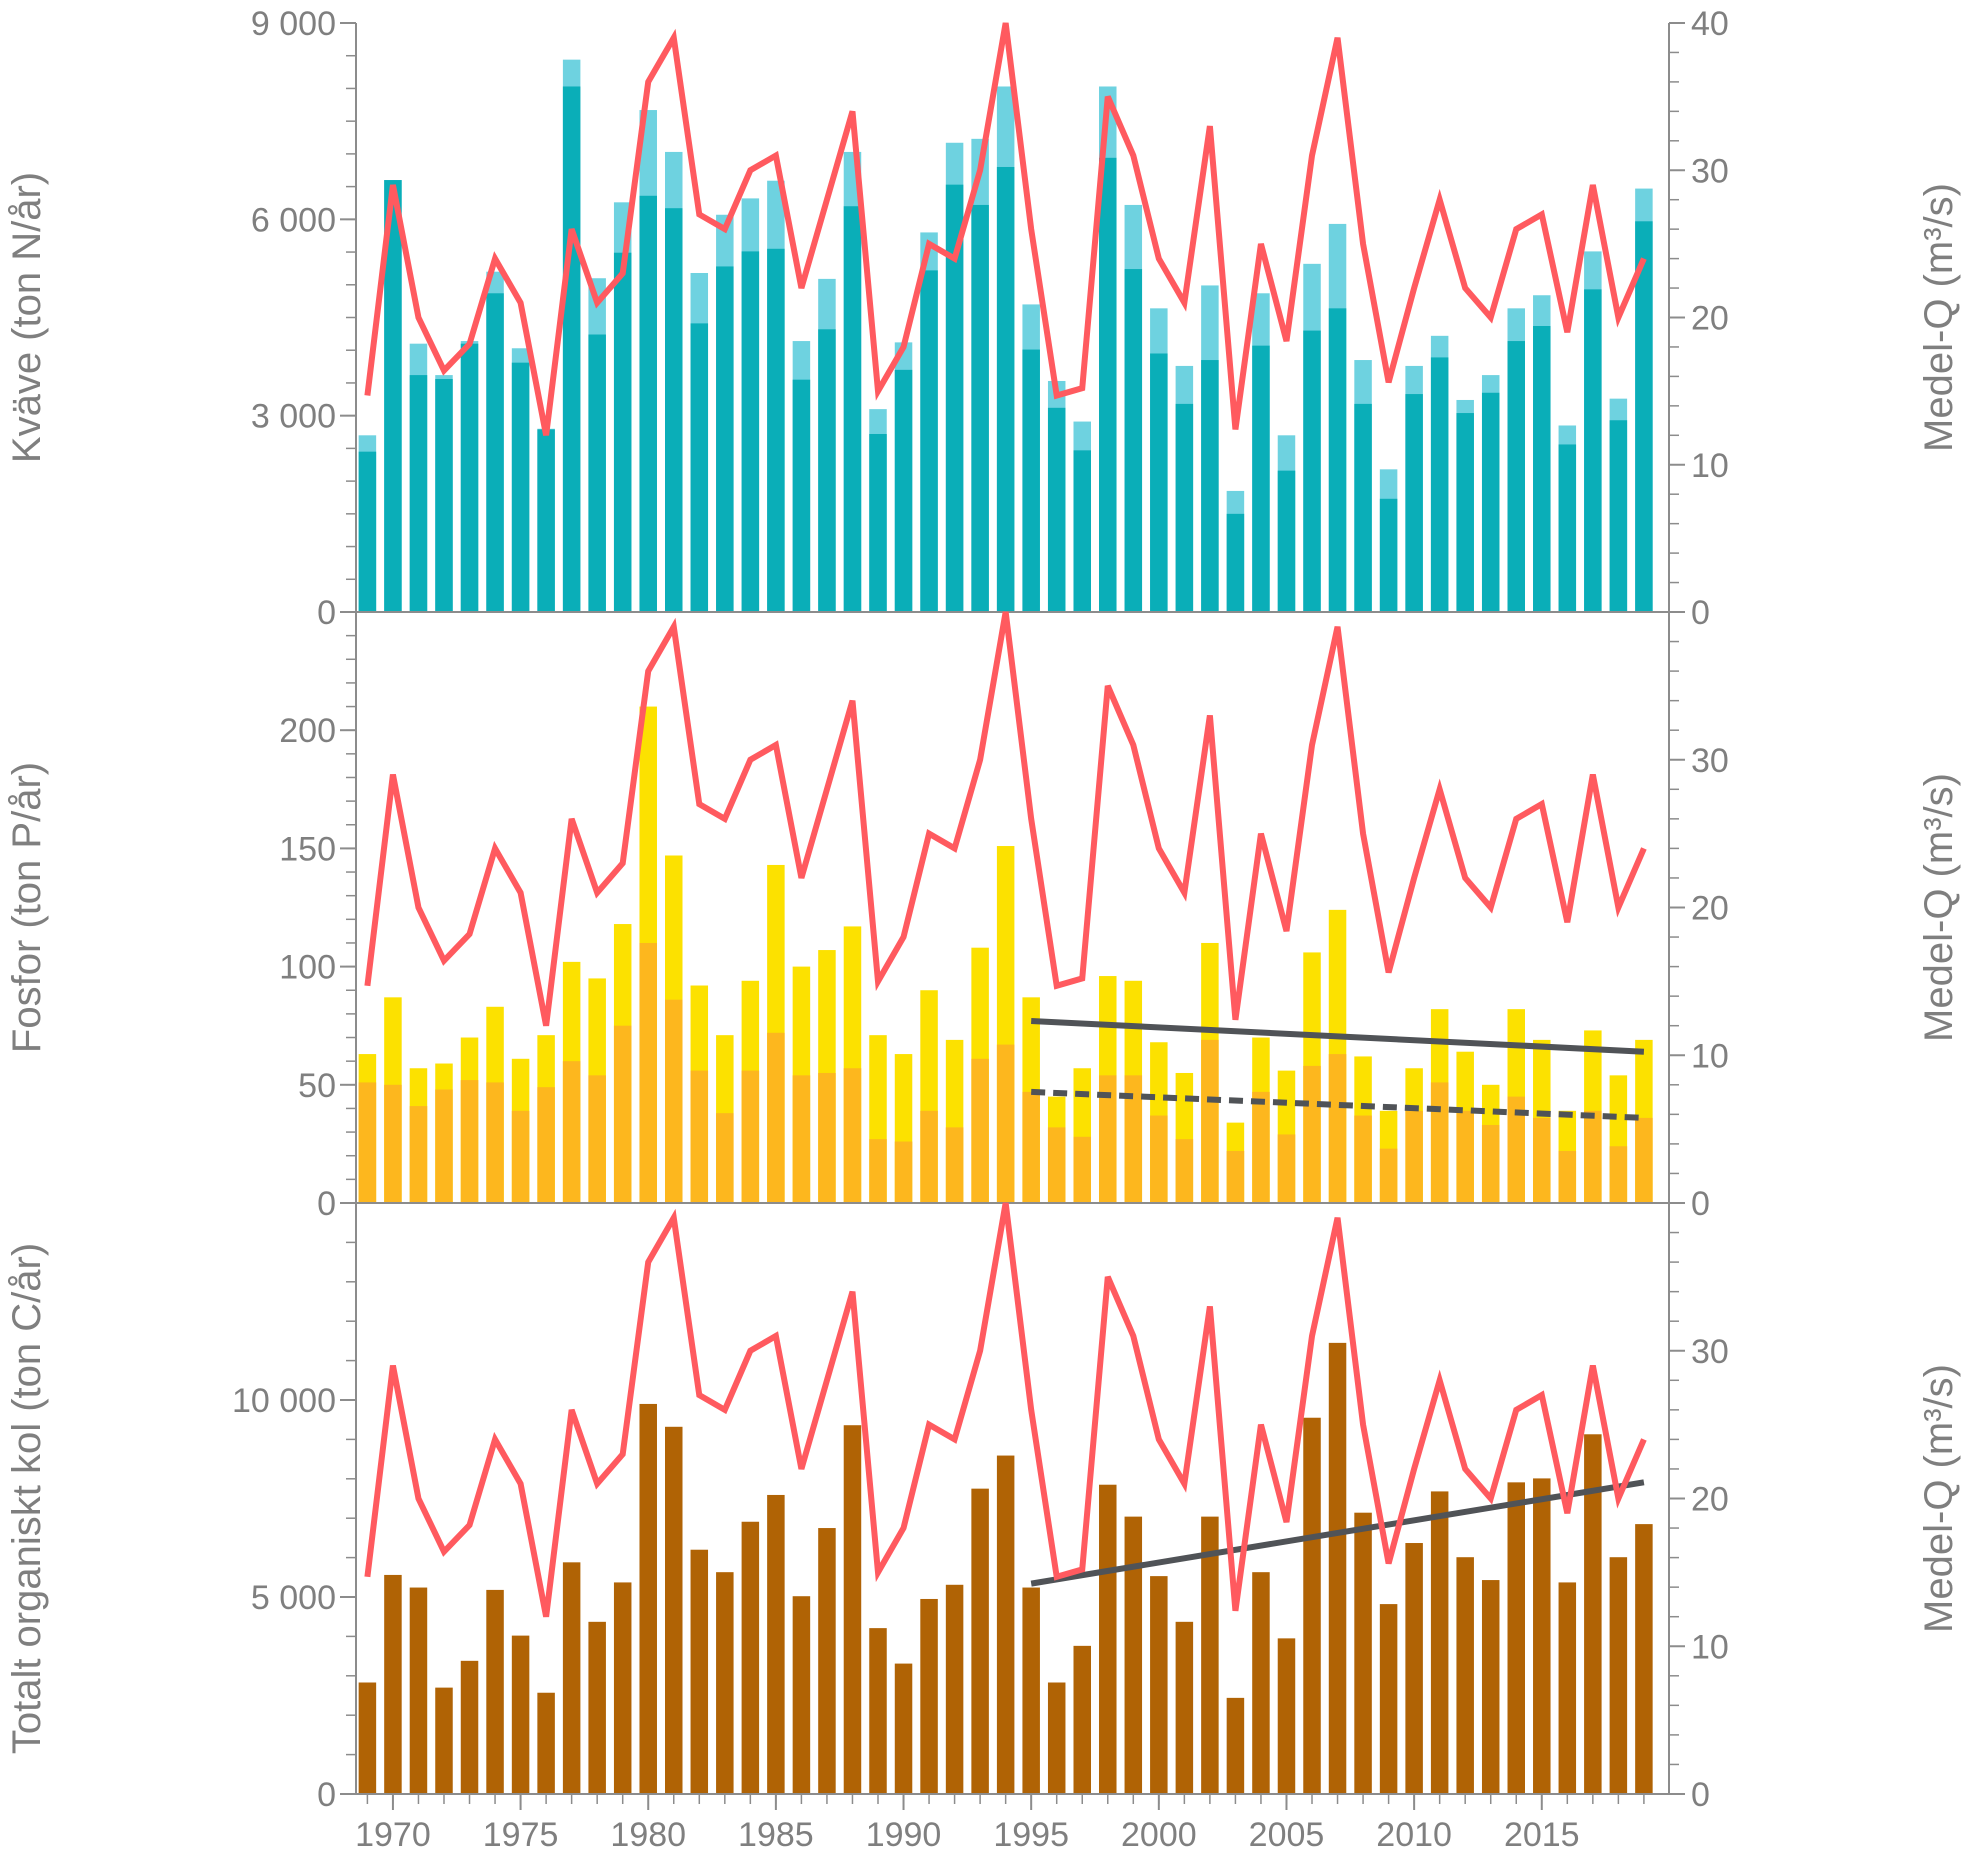 Image resolution: width=1980 pixels, height=1876 pixels. Describe the element at coordinates (571, 1678) in the screenshot. I see `bar-1977` at that location.